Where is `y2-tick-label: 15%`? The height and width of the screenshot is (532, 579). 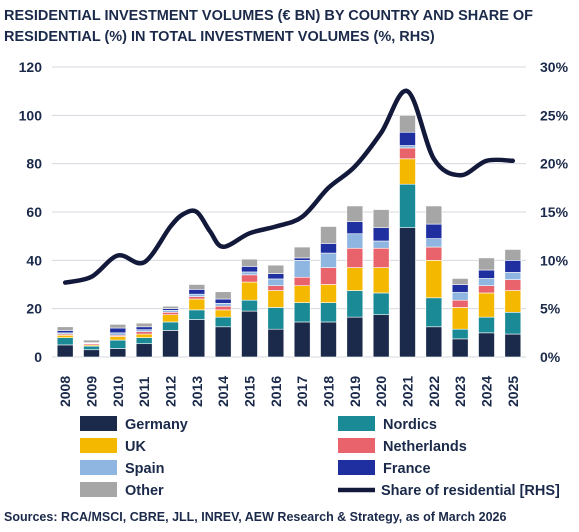 y2-tick-label: 15% is located at coordinates (554, 212).